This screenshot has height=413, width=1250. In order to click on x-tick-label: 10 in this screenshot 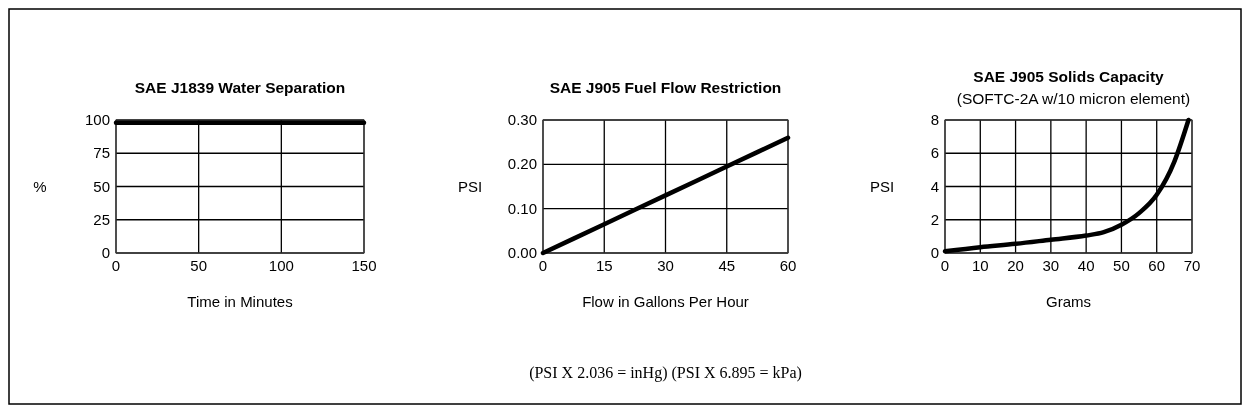, I will do `click(980, 265)`.